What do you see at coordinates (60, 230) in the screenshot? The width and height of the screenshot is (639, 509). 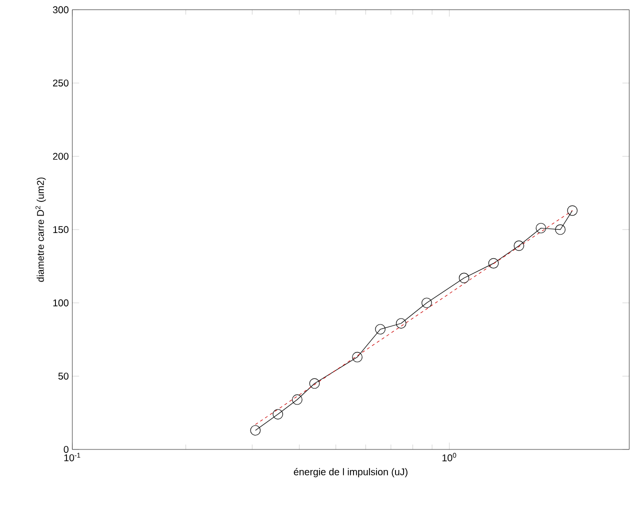 I see `y-tick-label: 150` at bounding box center [60, 230].